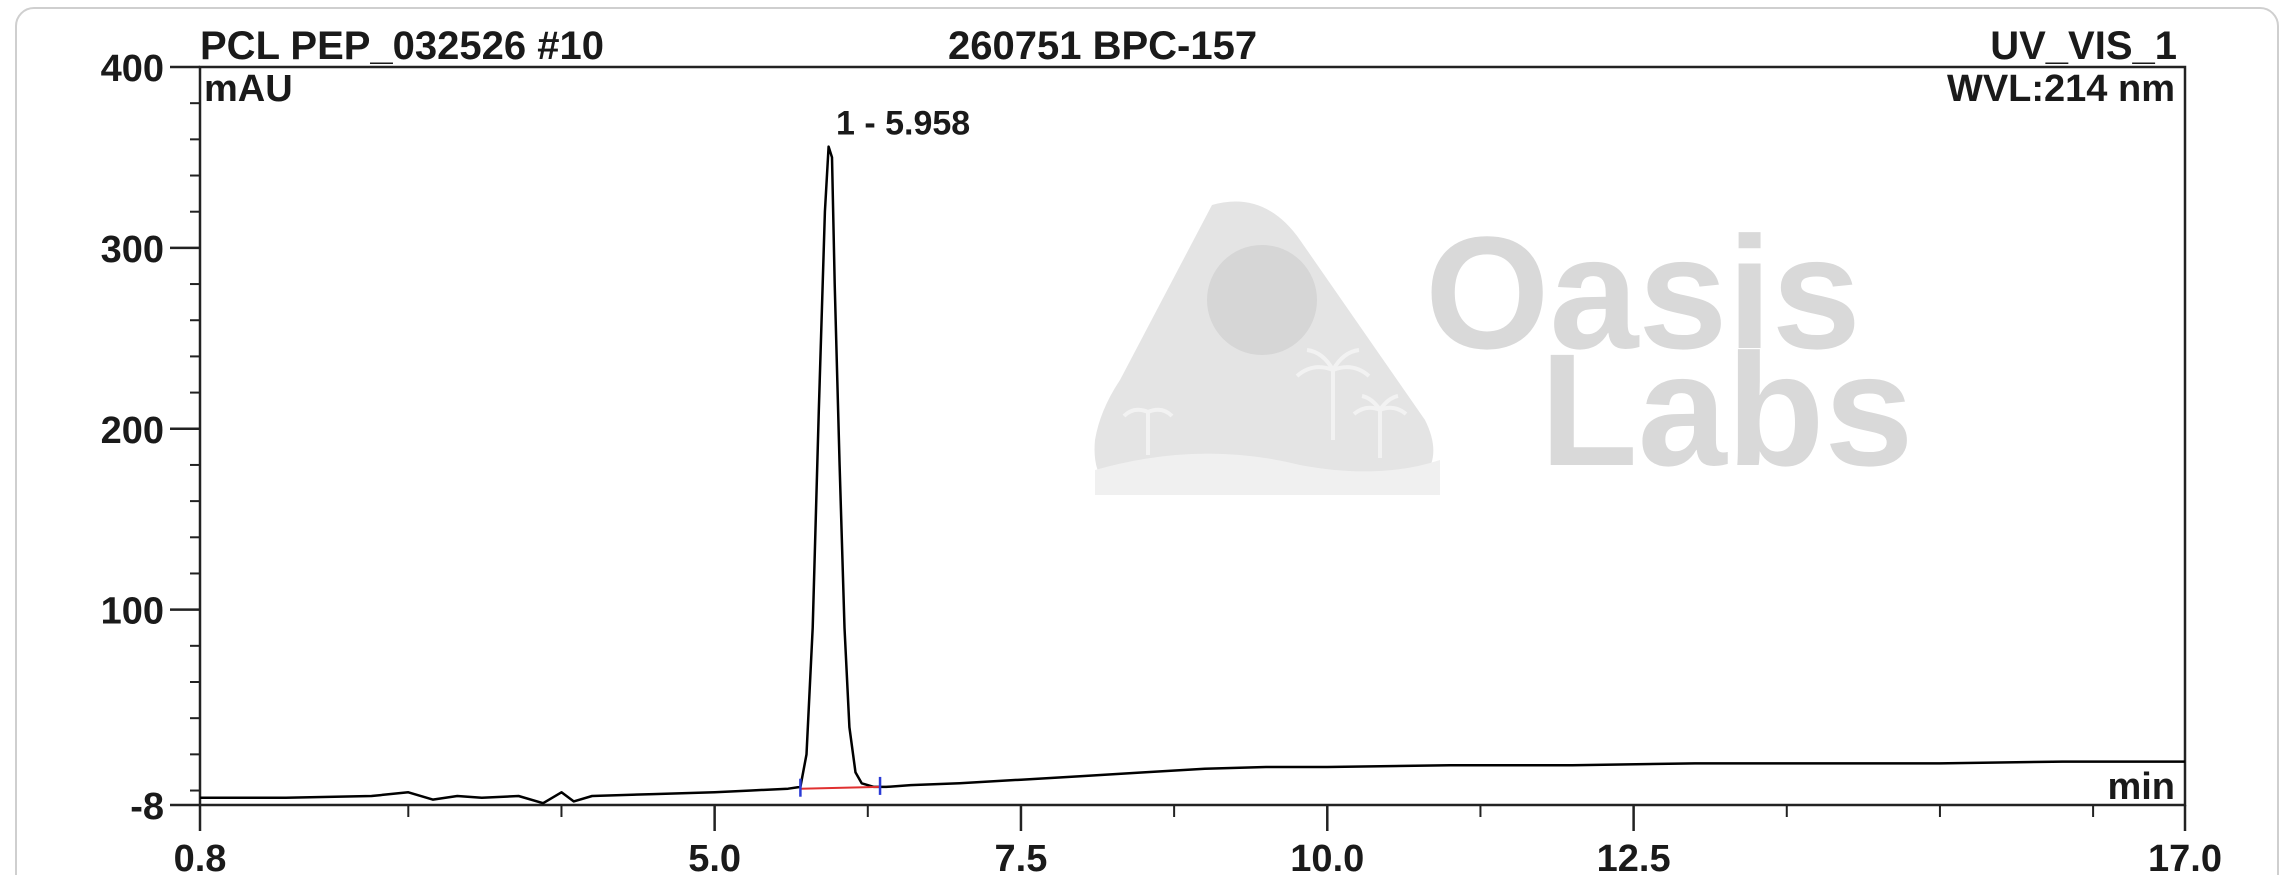 The width and height of the screenshot is (2295, 880). What do you see at coordinates (1021, 856) in the screenshot?
I see `x-tick-label: 7.5` at bounding box center [1021, 856].